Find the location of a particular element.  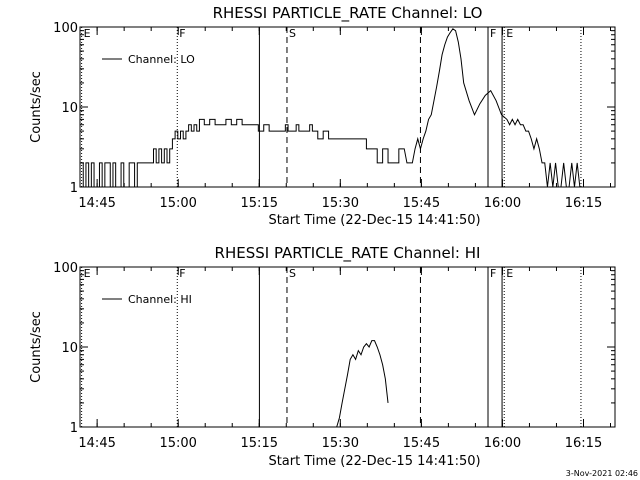

chart-title: RHESSI PARTICLE_RATE Channel: HI is located at coordinates (348, 253).